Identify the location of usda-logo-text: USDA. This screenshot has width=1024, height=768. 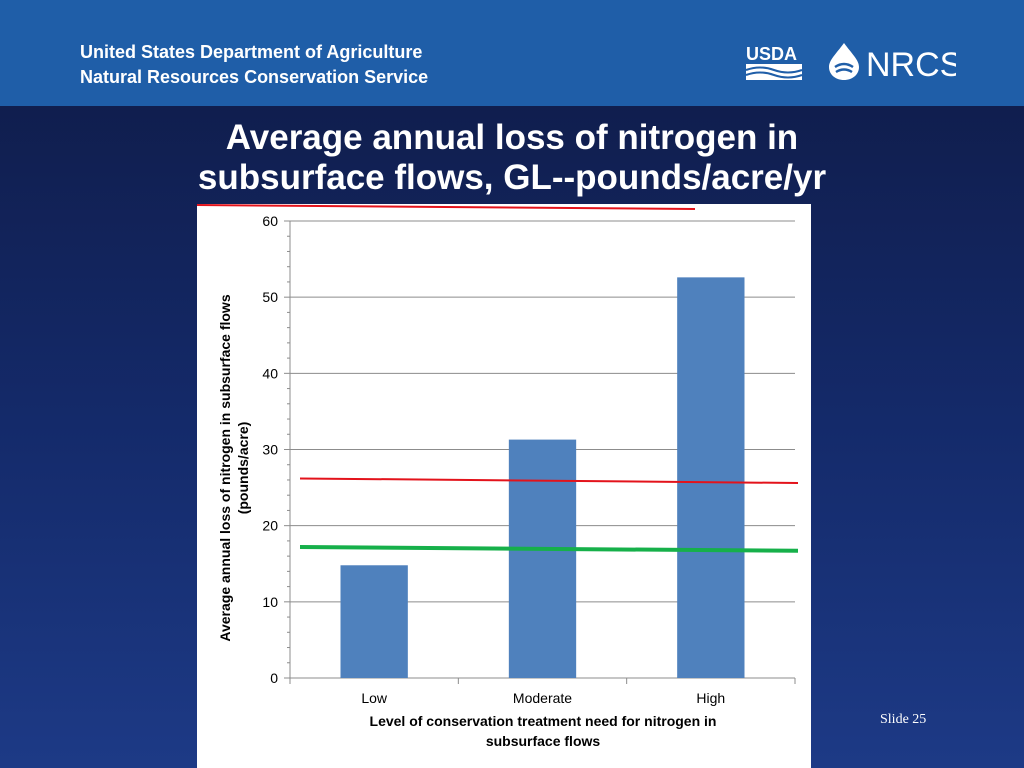
(771, 54).